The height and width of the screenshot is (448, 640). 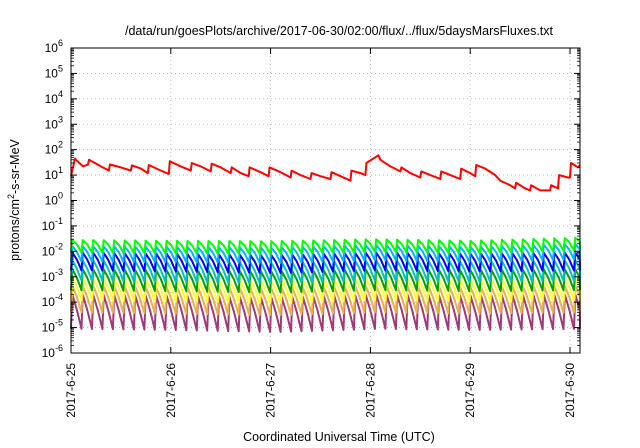 What do you see at coordinates (470, 390) in the screenshot?
I see `x-tick-label: 2017-6-29` at bounding box center [470, 390].